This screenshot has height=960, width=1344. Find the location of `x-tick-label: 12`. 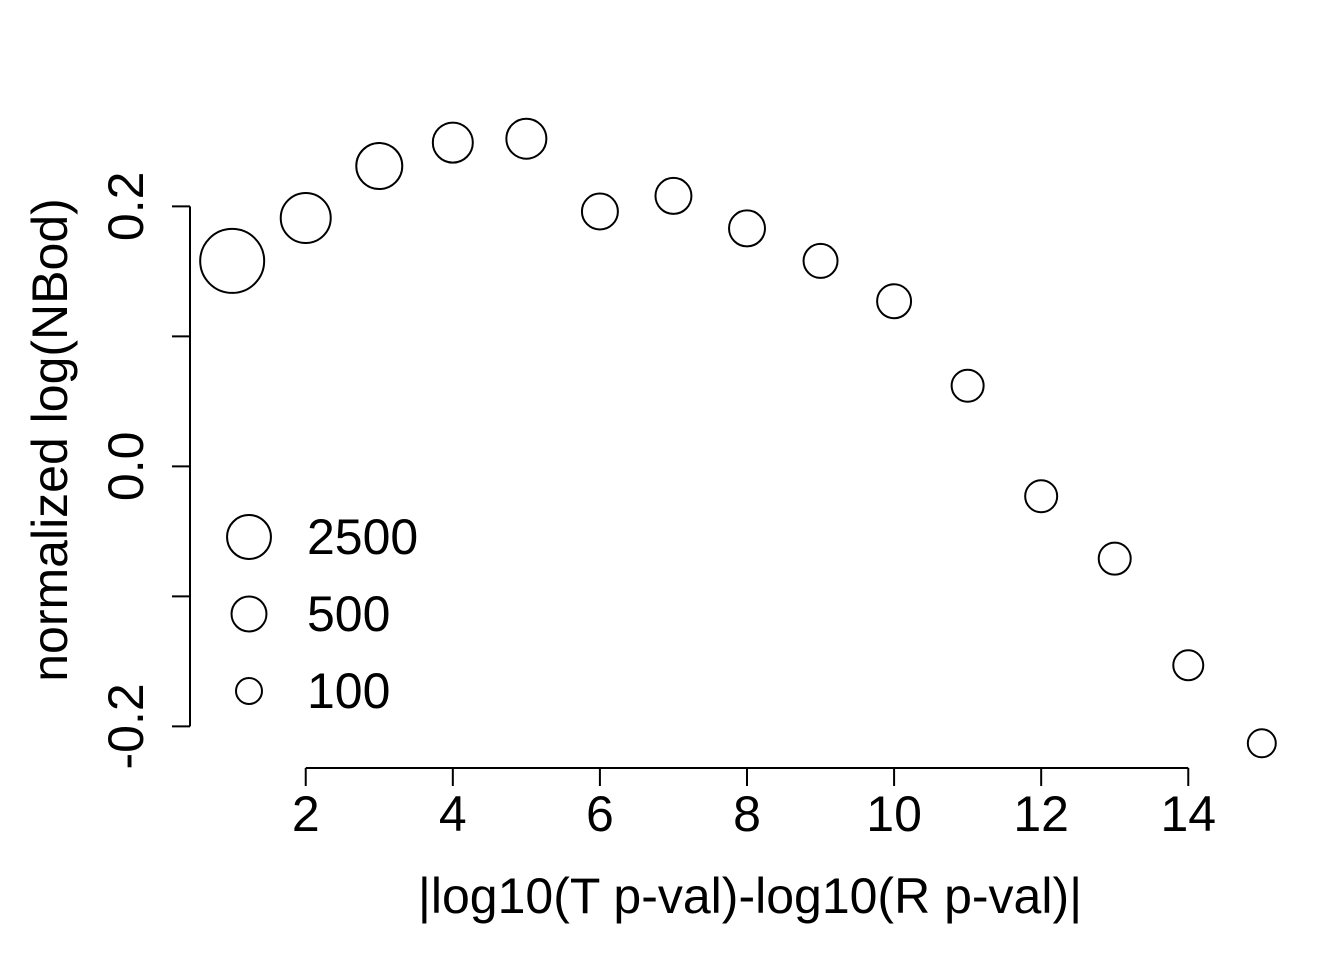

x-tick-label: 12 is located at coordinates (1041, 814).